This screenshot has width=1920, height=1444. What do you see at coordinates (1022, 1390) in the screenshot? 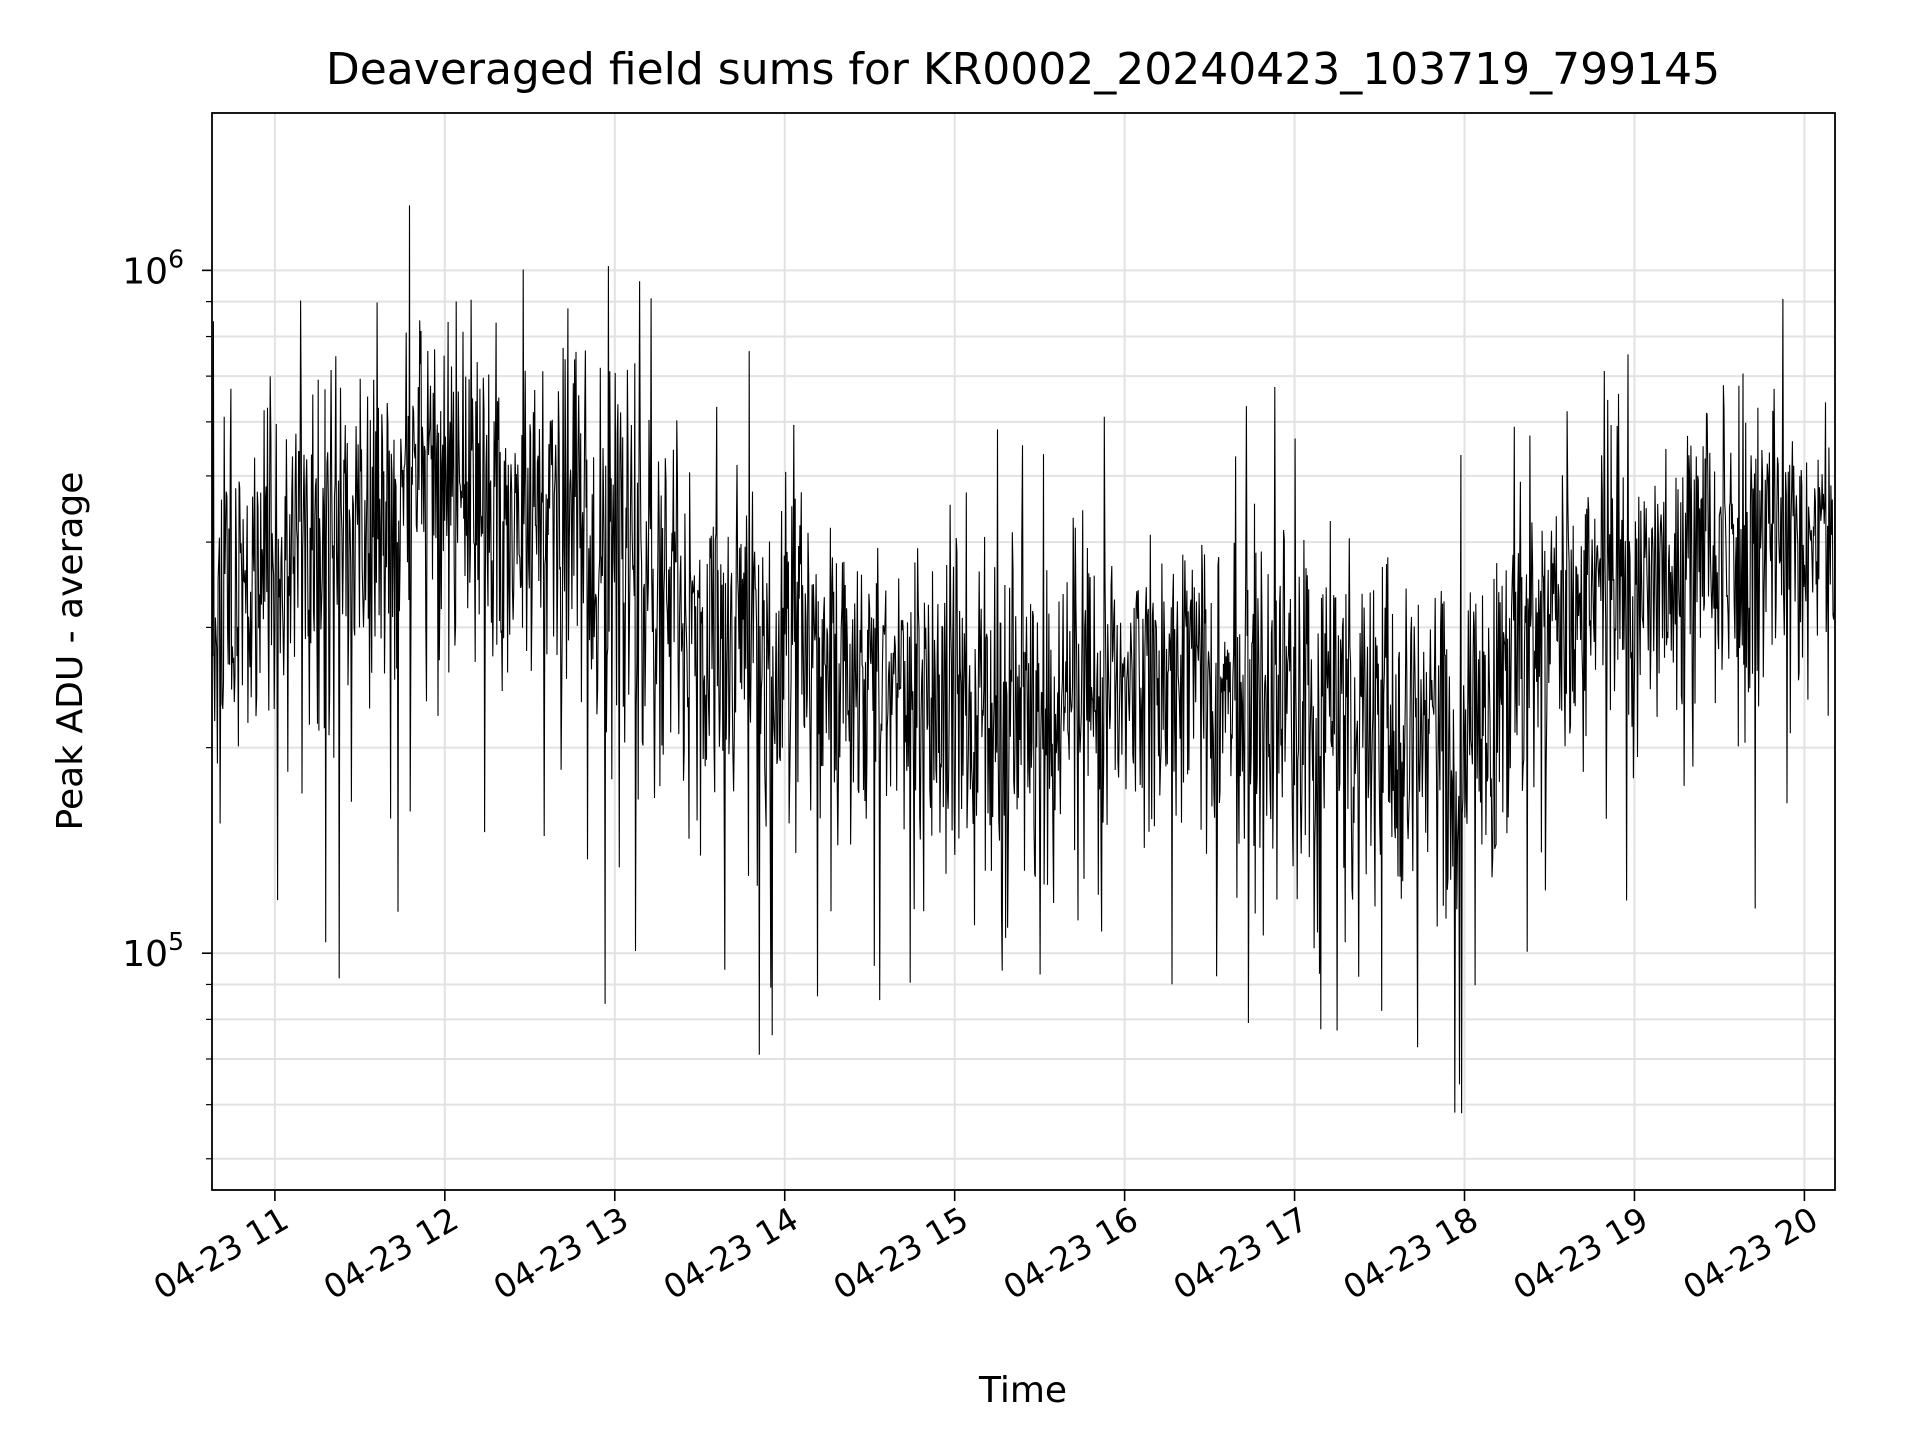
I see `x-axis-label: Time` at bounding box center [1022, 1390].